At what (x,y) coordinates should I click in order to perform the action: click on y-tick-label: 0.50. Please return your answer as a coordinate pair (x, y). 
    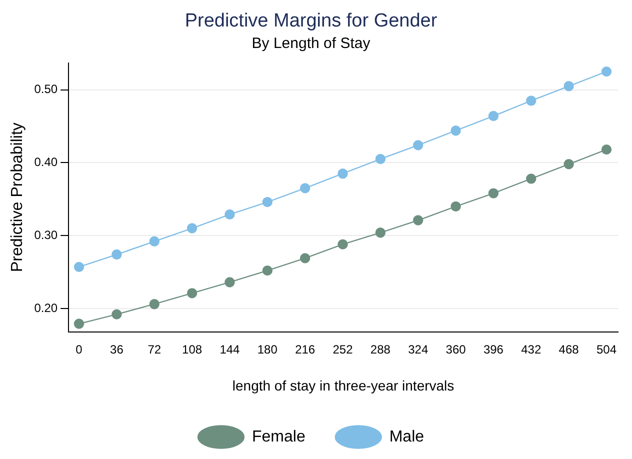
    Looking at the image, I should click on (46, 89).